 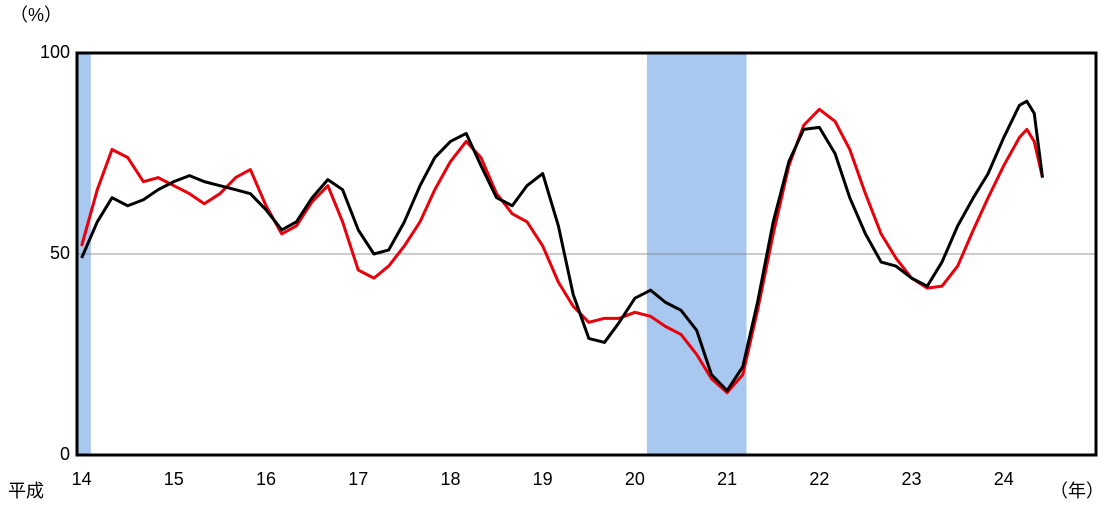 I want to click on x-tick-label: 19, so click(x=543, y=479).